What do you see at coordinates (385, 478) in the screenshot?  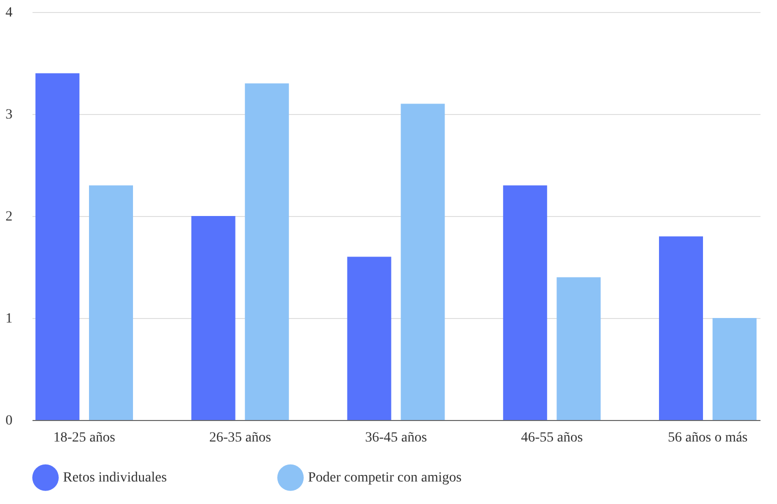 I see `legend-label: Poder competir con amigos` at bounding box center [385, 478].